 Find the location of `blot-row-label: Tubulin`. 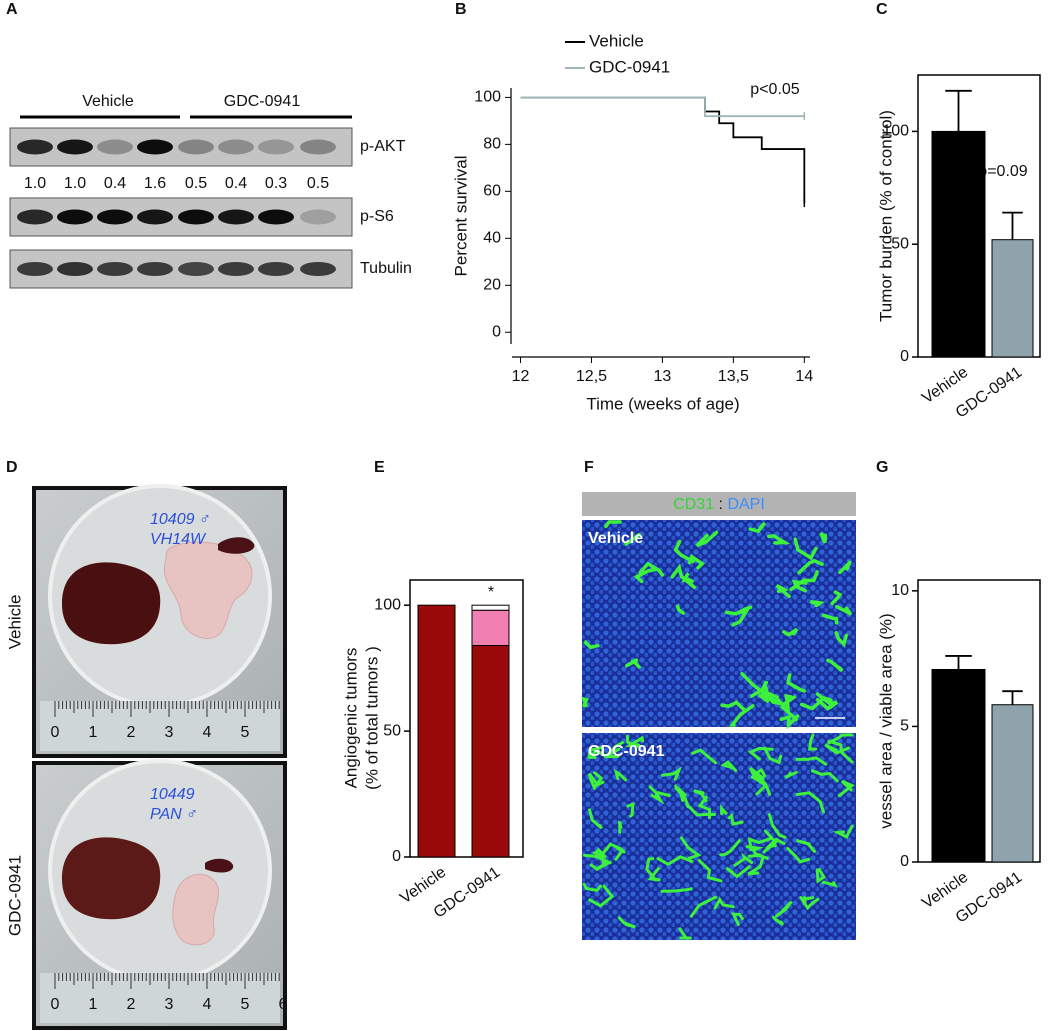

blot-row-label: Tubulin is located at coordinates (386, 268).